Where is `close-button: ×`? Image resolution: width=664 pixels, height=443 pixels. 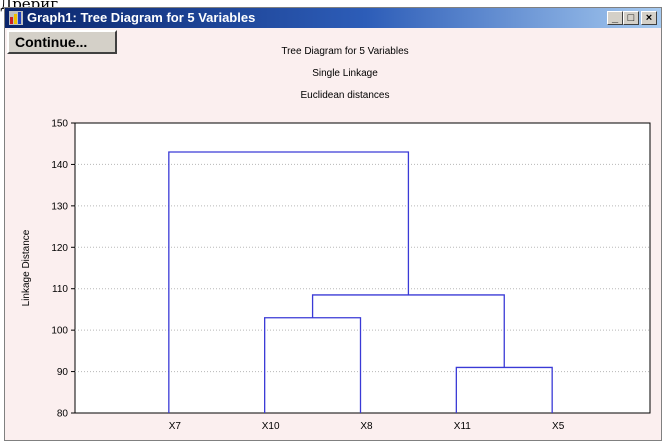
close-button: × is located at coordinates (649, 18).